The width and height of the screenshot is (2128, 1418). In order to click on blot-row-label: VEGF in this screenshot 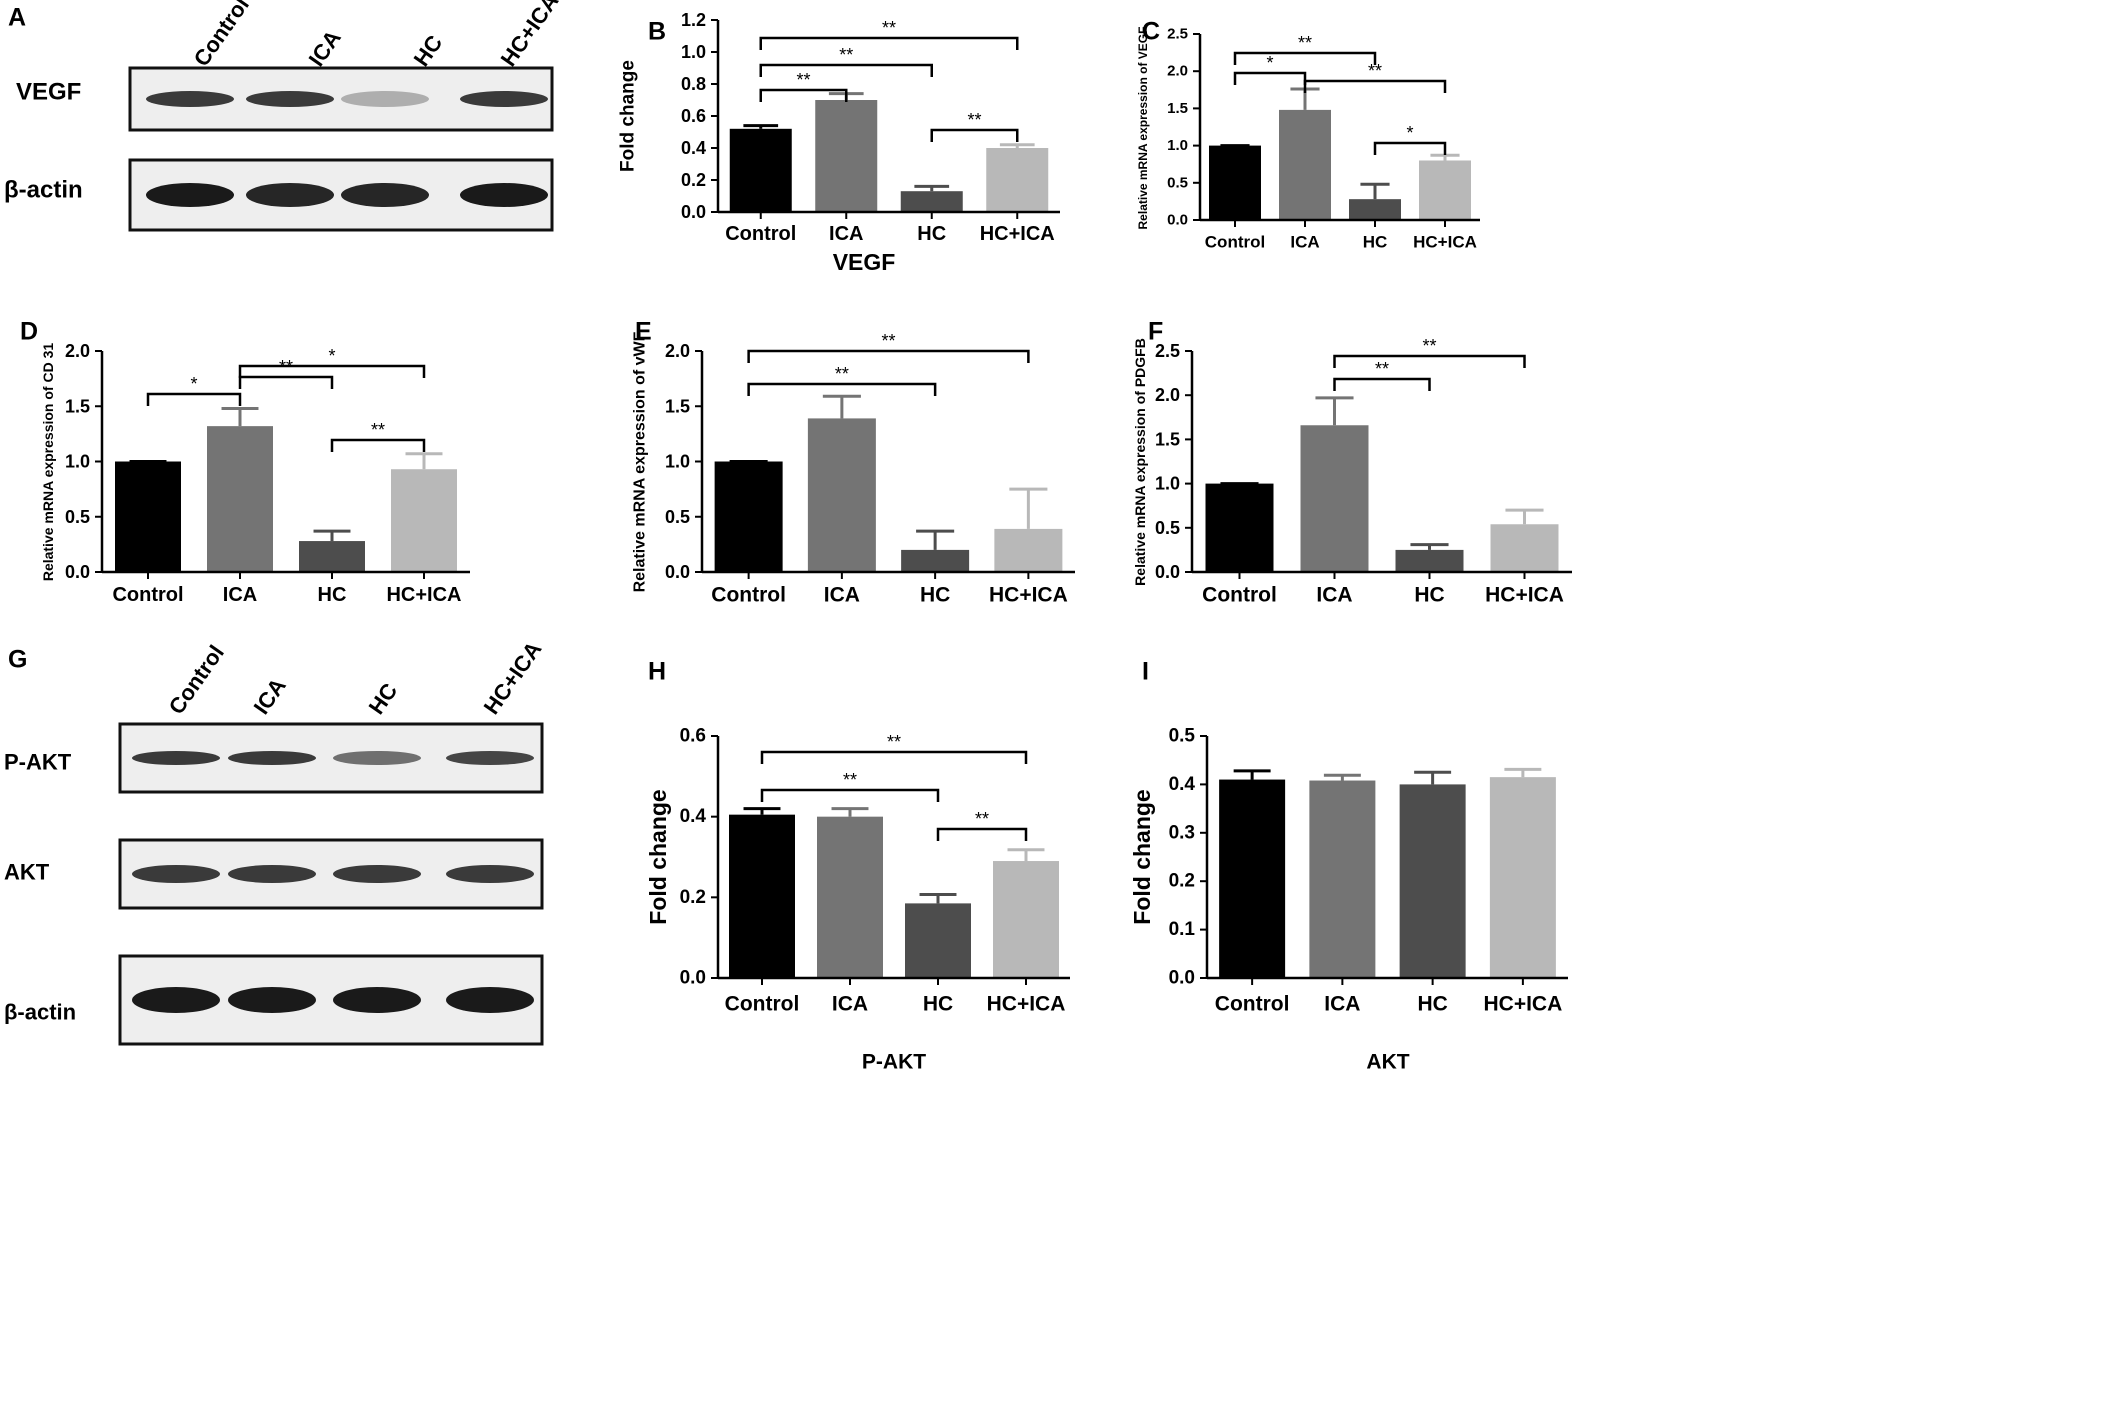, I will do `click(48, 92)`.